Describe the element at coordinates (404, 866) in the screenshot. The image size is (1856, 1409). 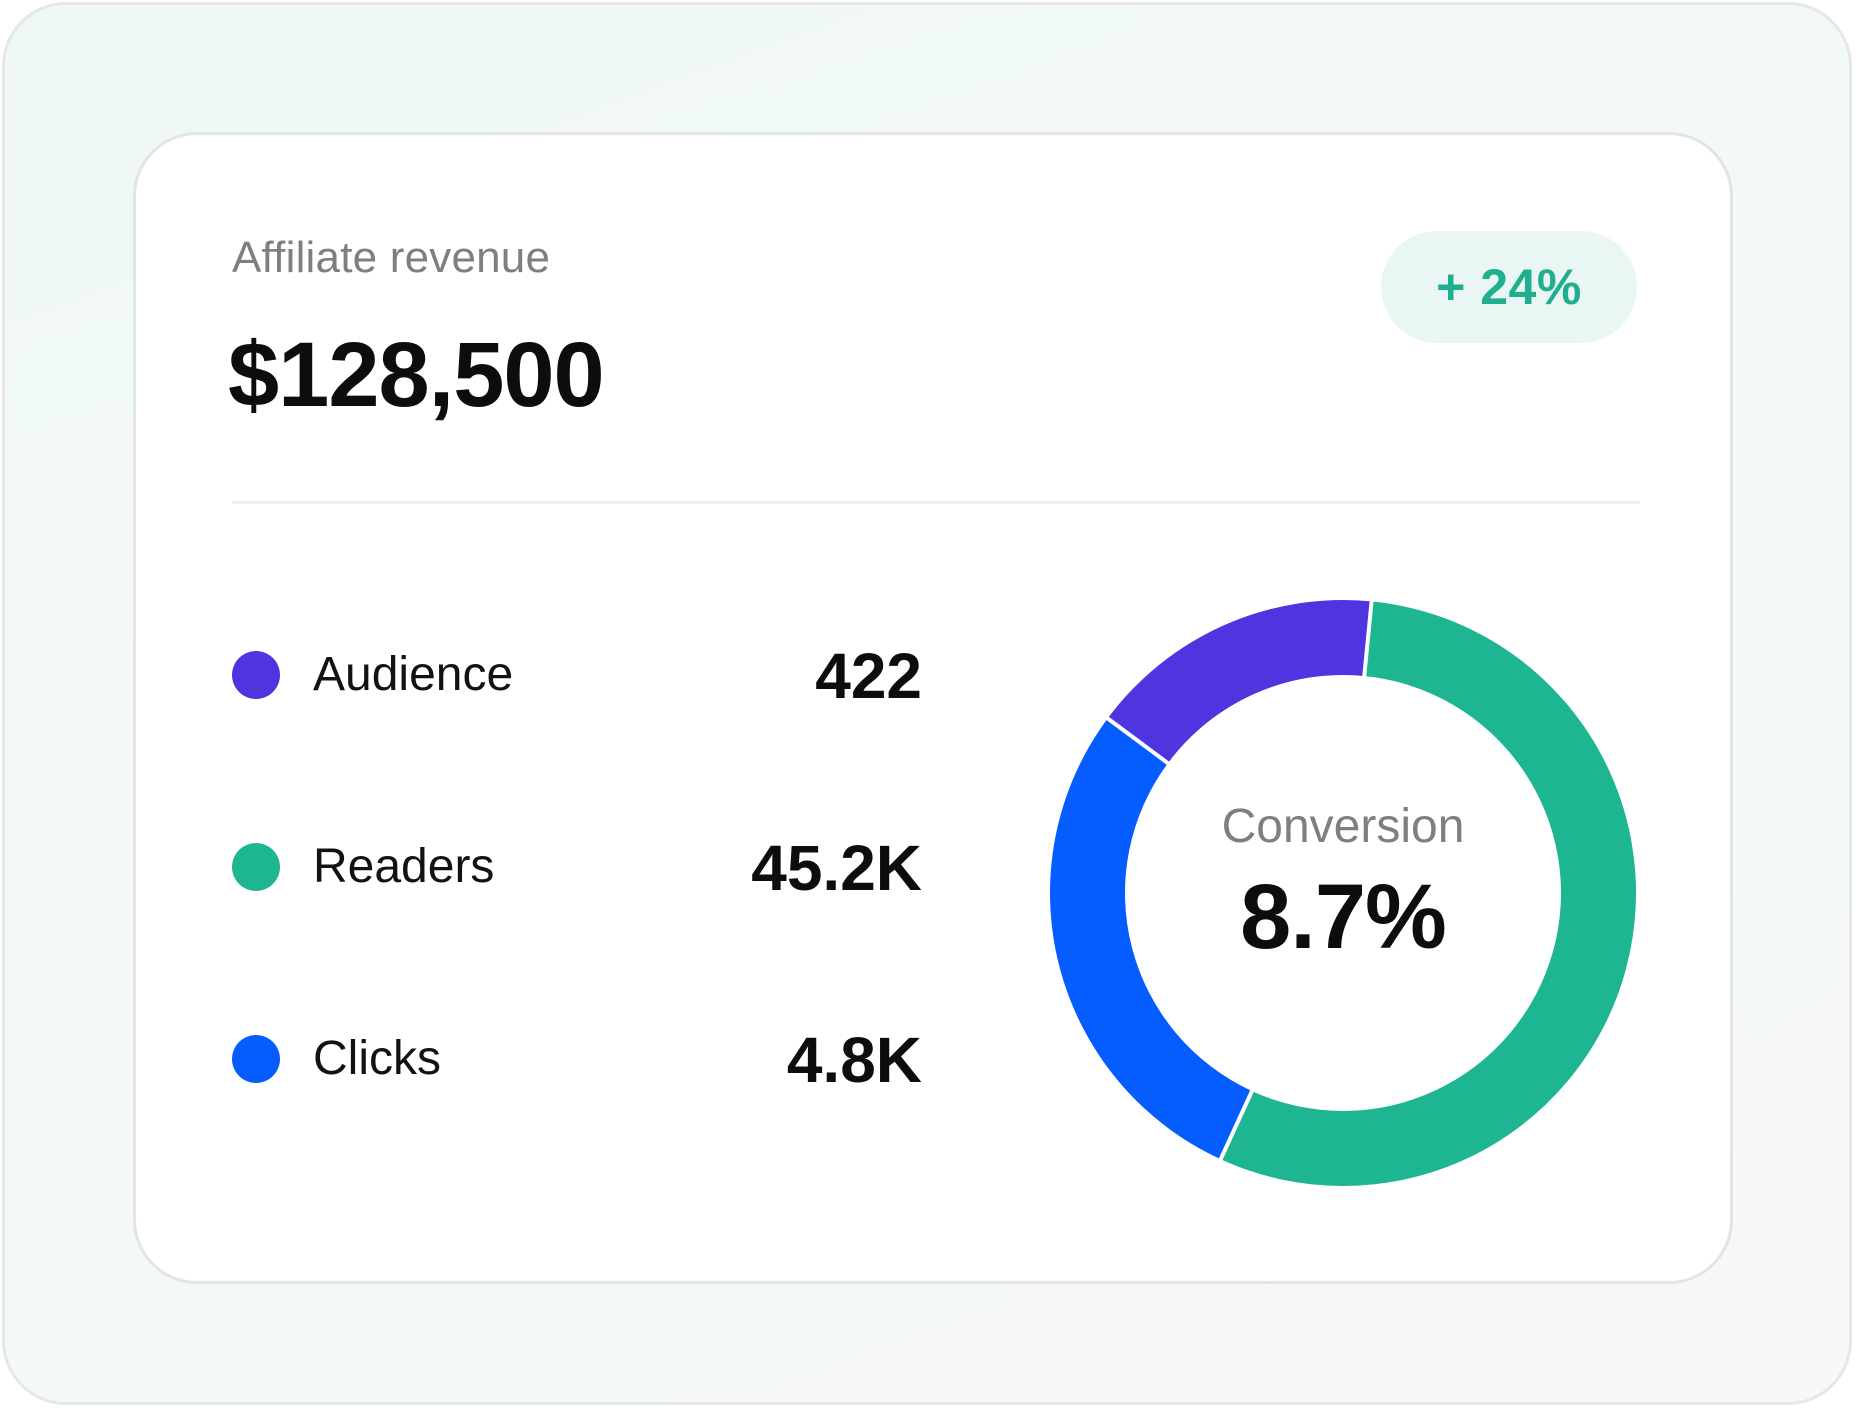
I see `legend-label: Readers` at that location.